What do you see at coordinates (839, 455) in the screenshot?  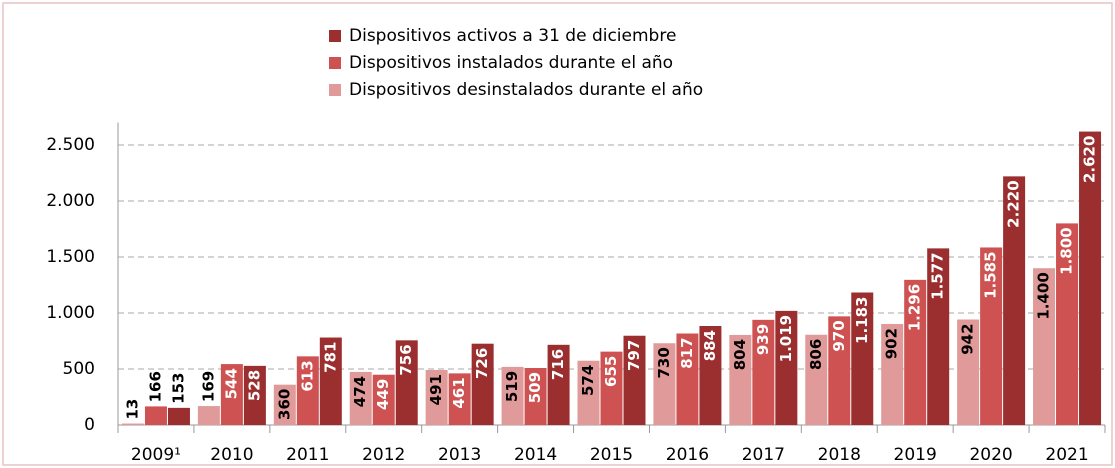 I see `x-tick-label: 2018` at bounding box center [839, 455].